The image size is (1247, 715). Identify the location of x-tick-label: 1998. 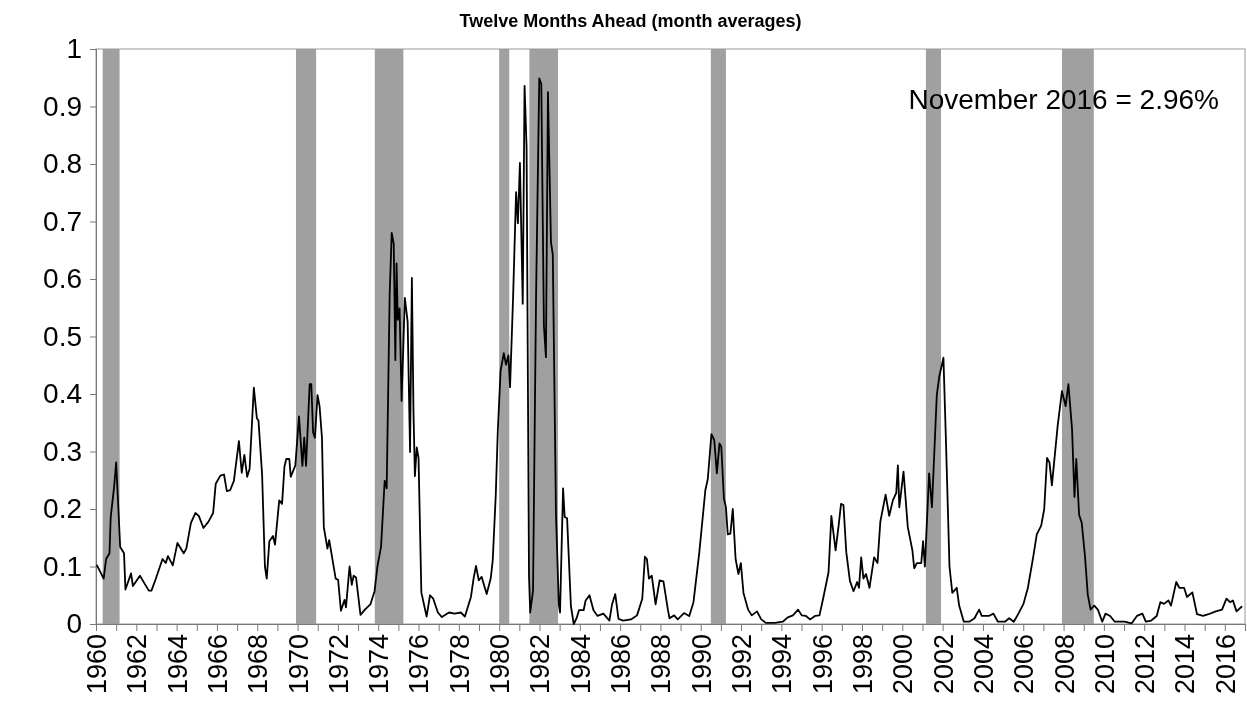
(862, 664).